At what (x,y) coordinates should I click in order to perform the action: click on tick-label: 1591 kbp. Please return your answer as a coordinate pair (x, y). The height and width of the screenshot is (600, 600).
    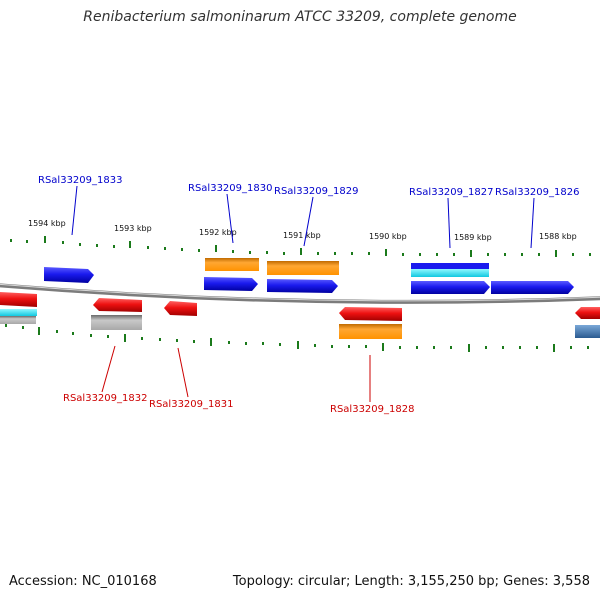
    Looking at the image, I should click on (302, 235).